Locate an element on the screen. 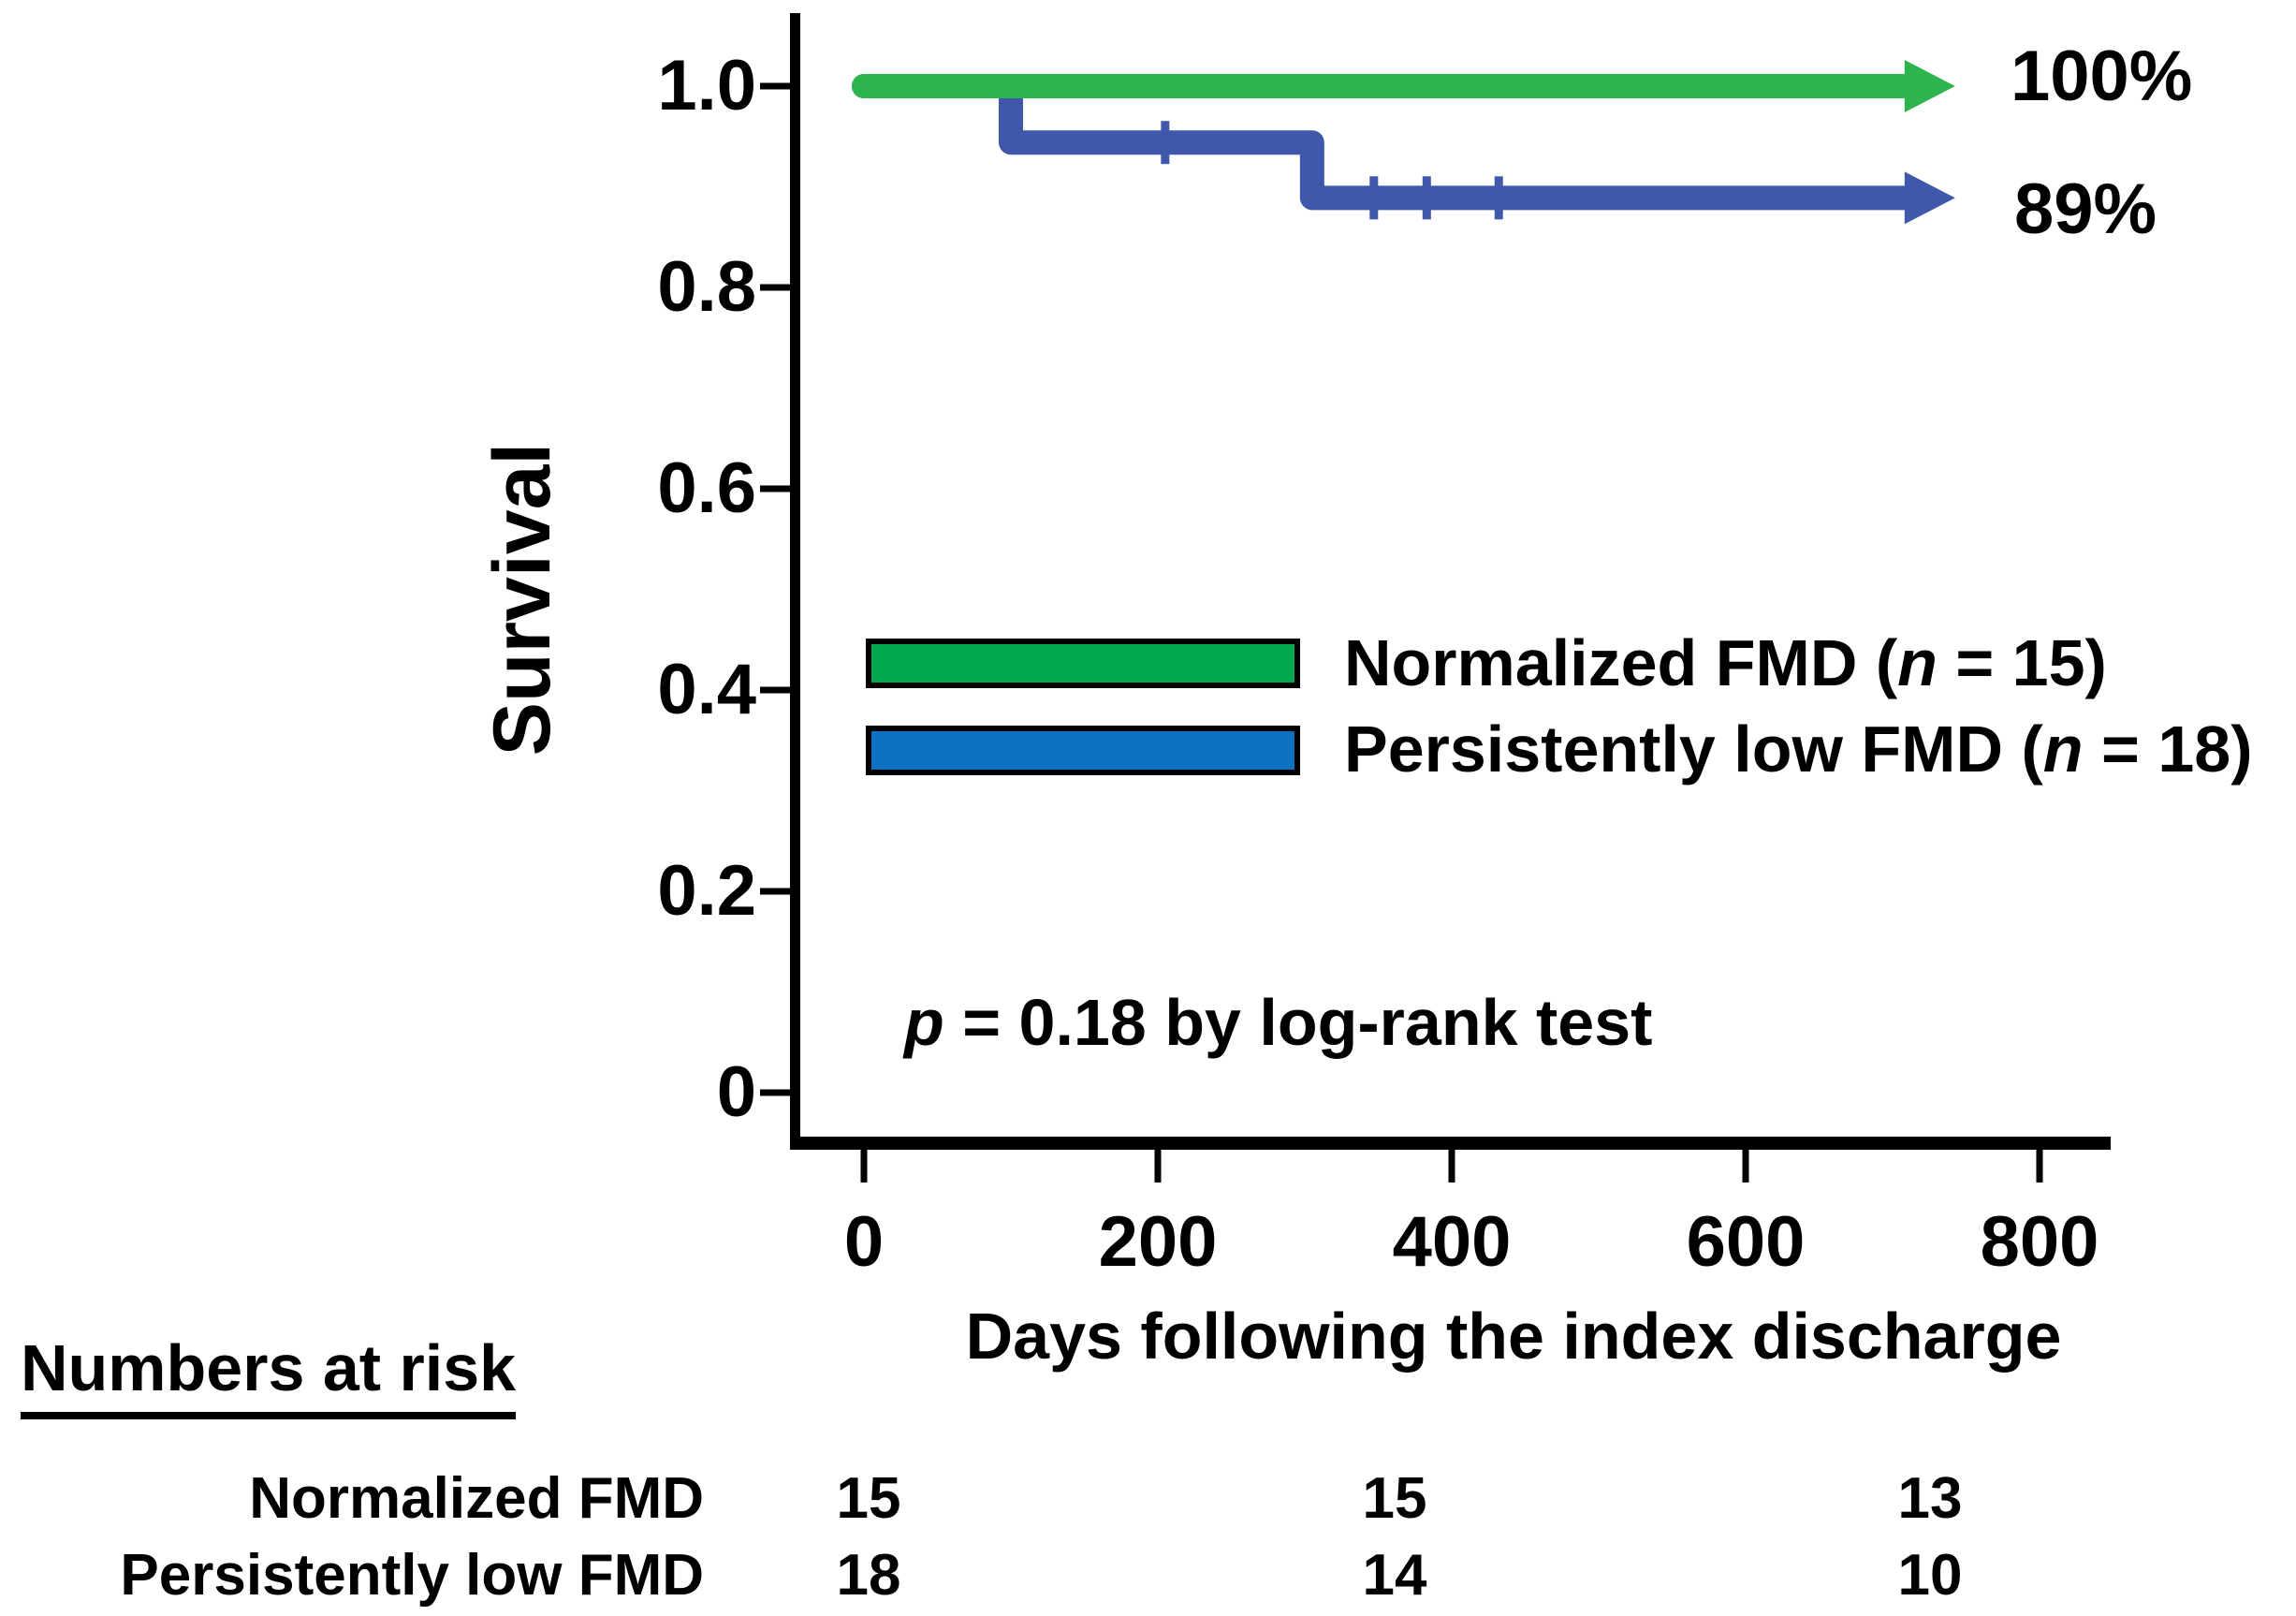 This screenshot has height=1616, width=2296. numbers-at-risk-heading: Numbers at risk is located at coordinates (269, 1376).